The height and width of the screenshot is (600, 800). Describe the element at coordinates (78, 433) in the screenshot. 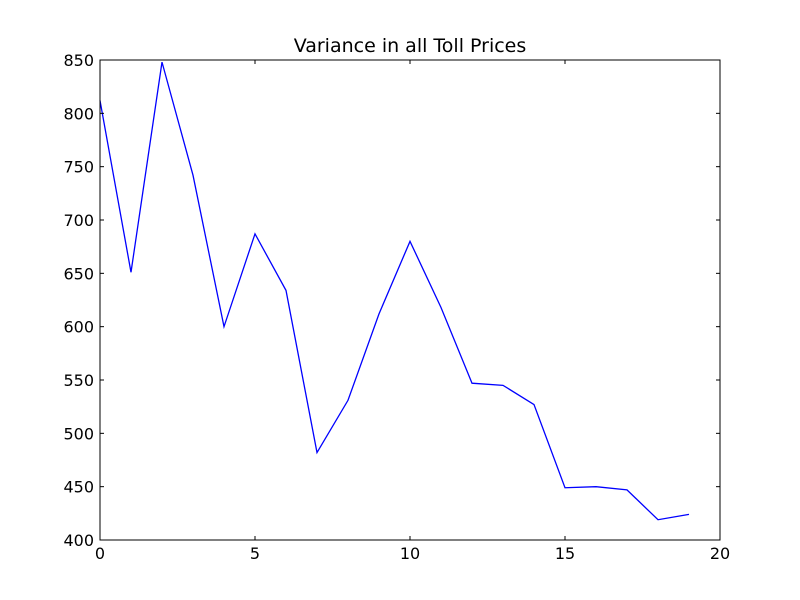

I see `y-tick-label: 500` at that location.